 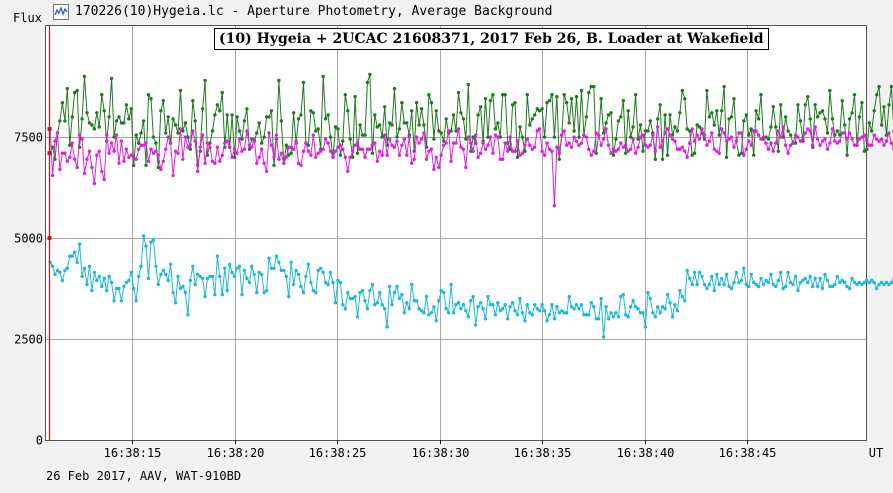 What do you see at coordinates (441, 453) in the screenshot?
I see `x-tick-label: 16:38:30` at bounding box center [441, 453].